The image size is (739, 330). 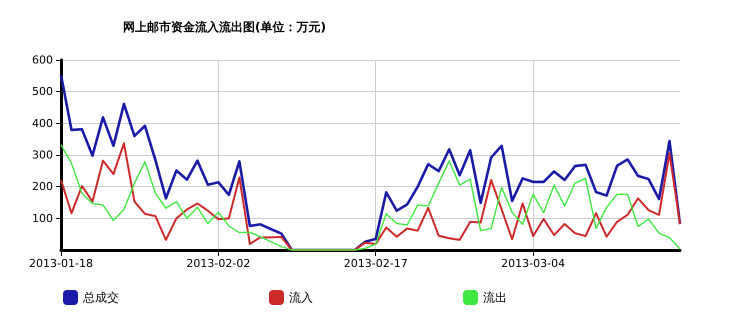 I want to click on legend-label: 流入, so click(x=301, y=297).